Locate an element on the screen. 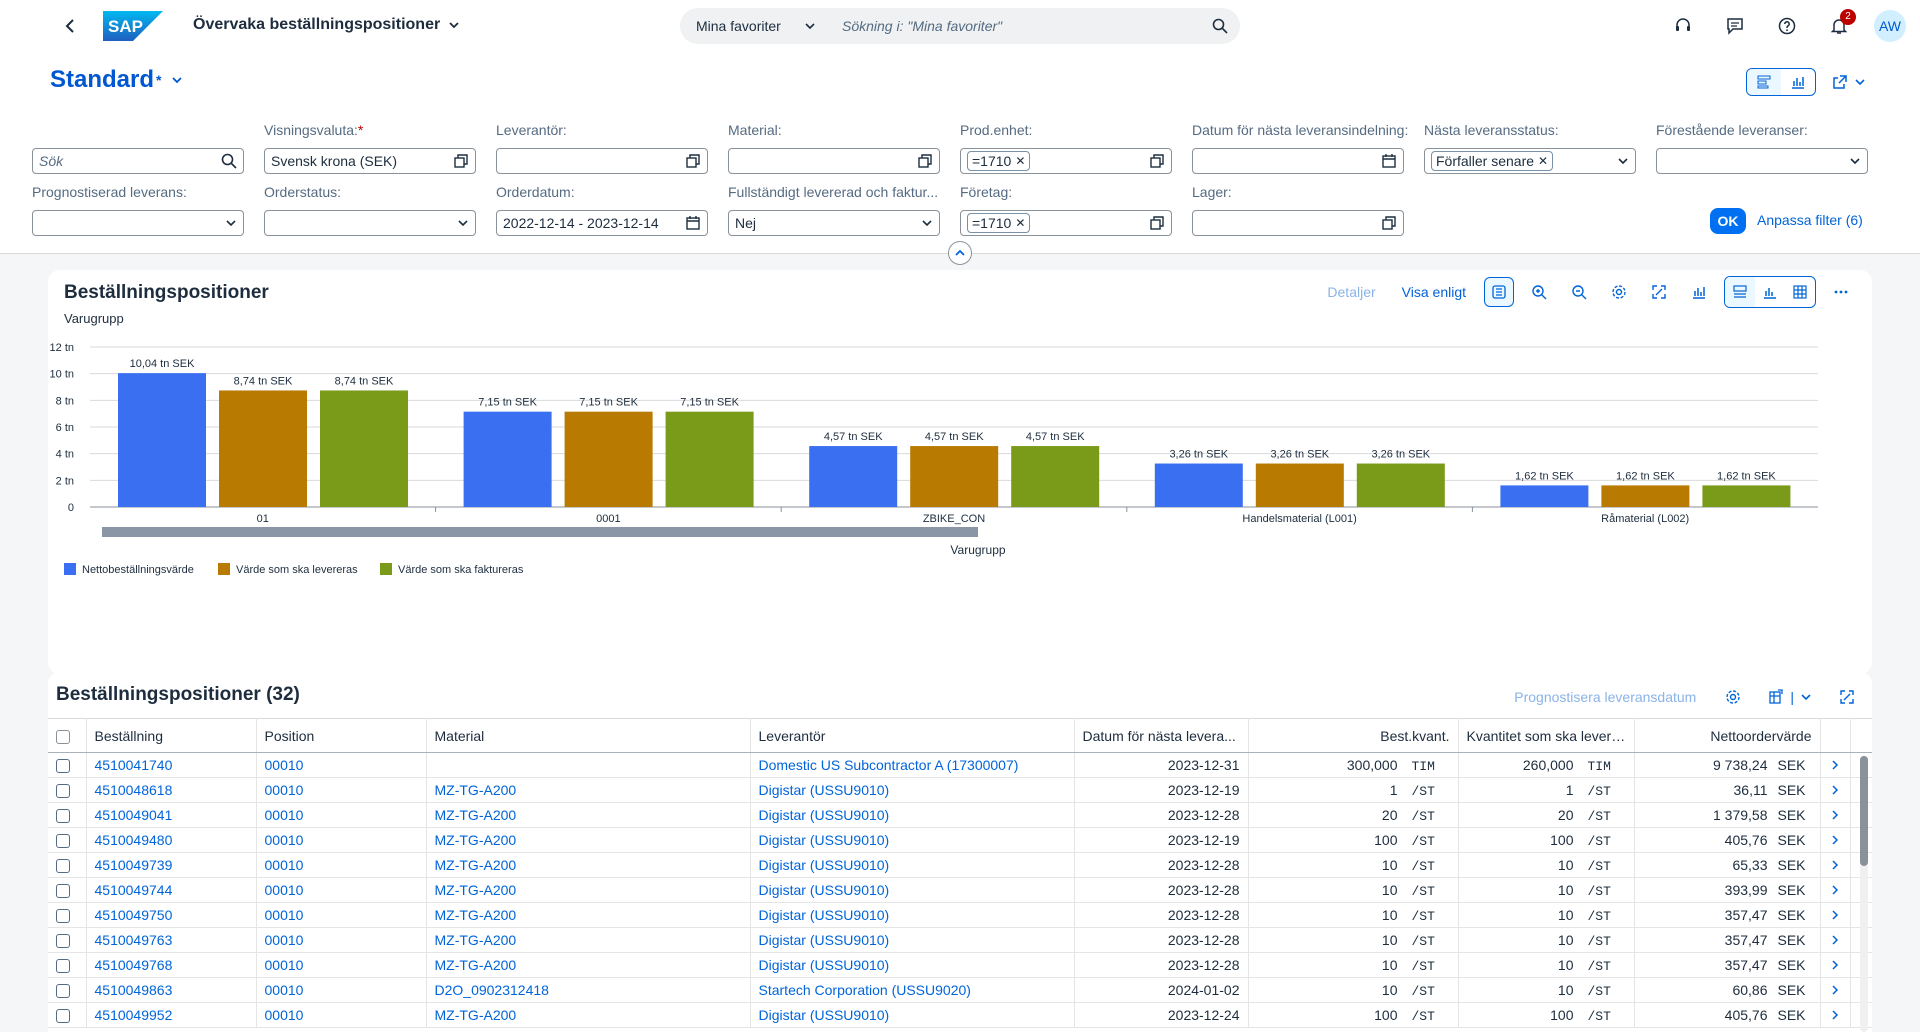 Image resolution: width=1920 pixels, height=1032 pixels. column-header: Material is located at coordinates (588, 735).